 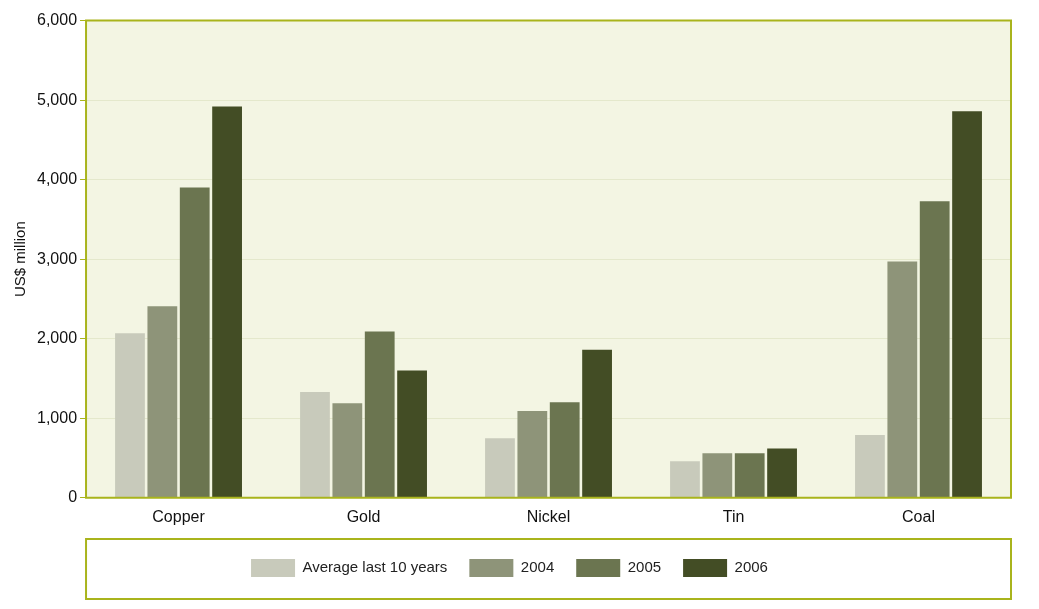 I want to click on y-tick-label: 1,000, so click(x=57, y=417).